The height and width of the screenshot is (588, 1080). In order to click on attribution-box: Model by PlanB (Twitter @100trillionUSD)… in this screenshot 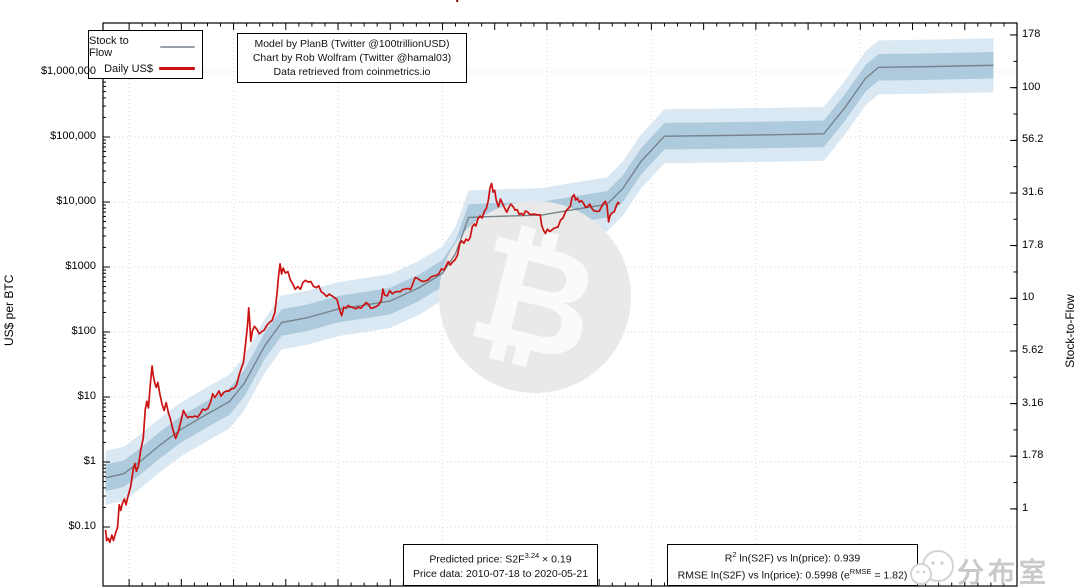, I will do `click(352, 58)`.